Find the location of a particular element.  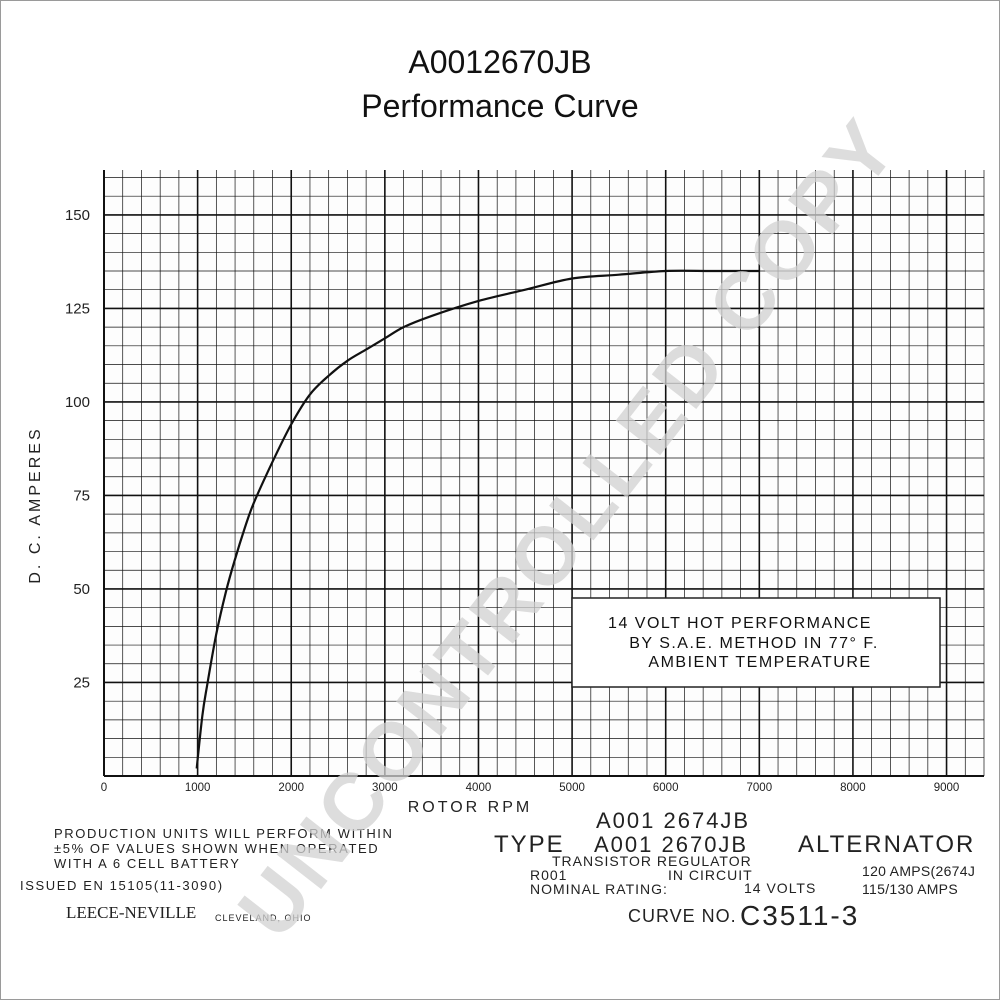

page-subtitle: Performance Curve is located at coordinates (500, 106).